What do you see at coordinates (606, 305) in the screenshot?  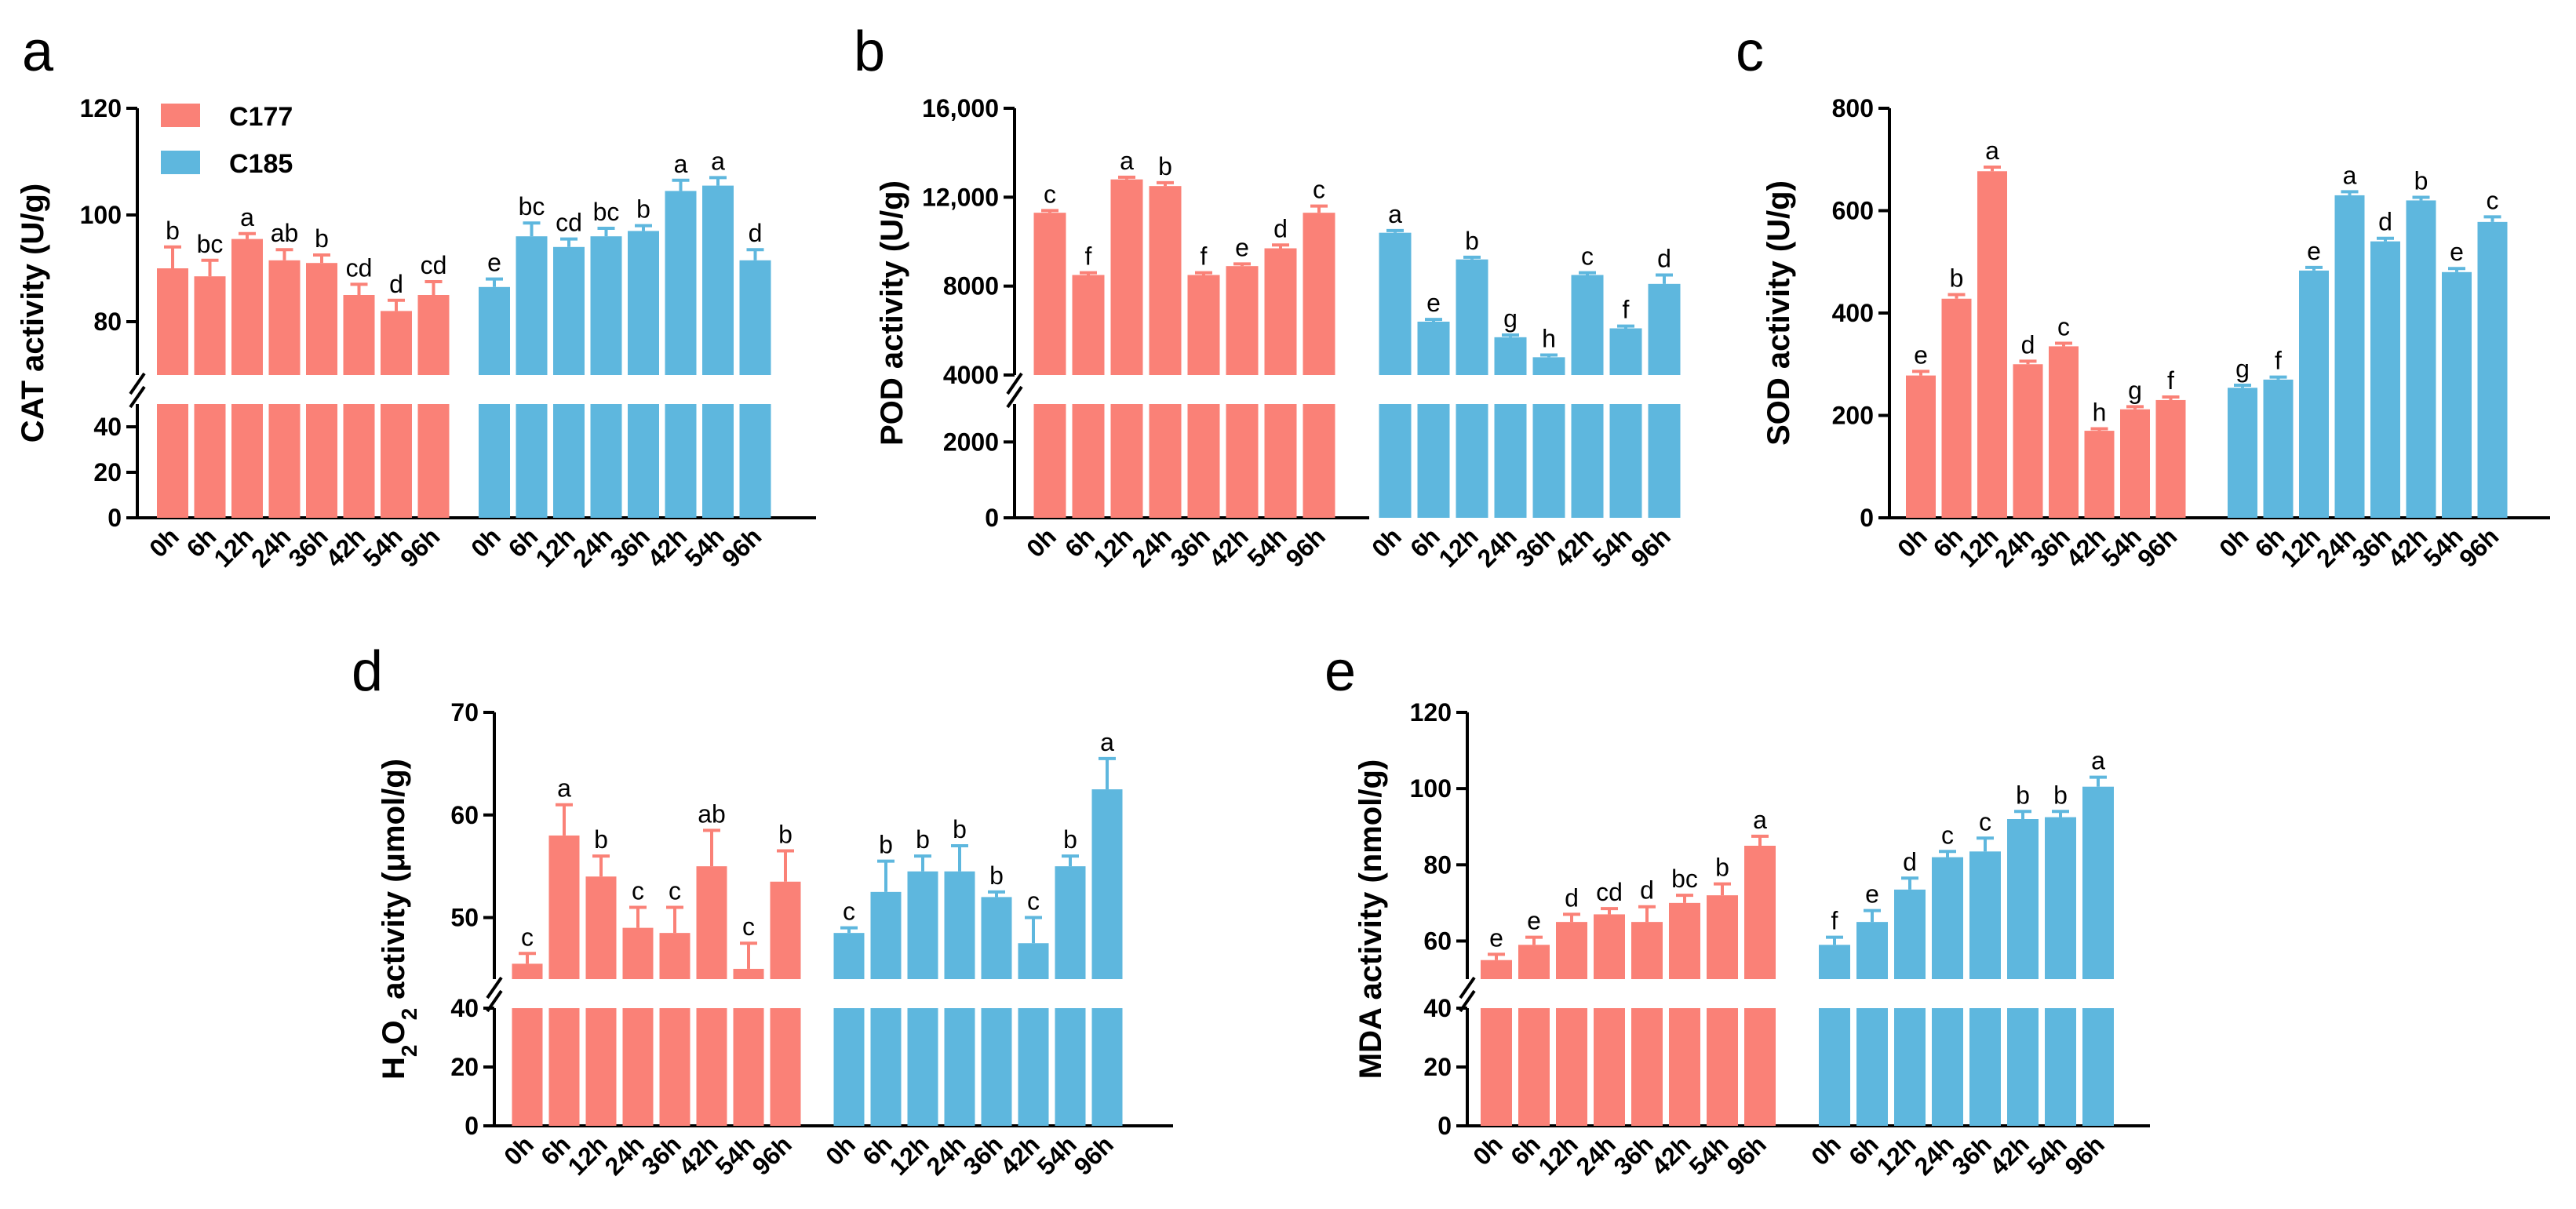 I see `bar-C185-24h` at bounding box center [606, 305].